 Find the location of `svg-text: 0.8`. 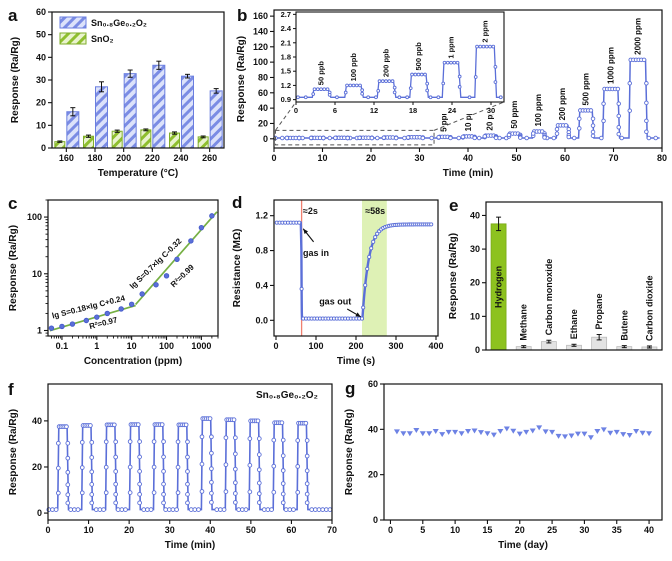

svg-text: 0.8 is located at coordinates (261, 251).